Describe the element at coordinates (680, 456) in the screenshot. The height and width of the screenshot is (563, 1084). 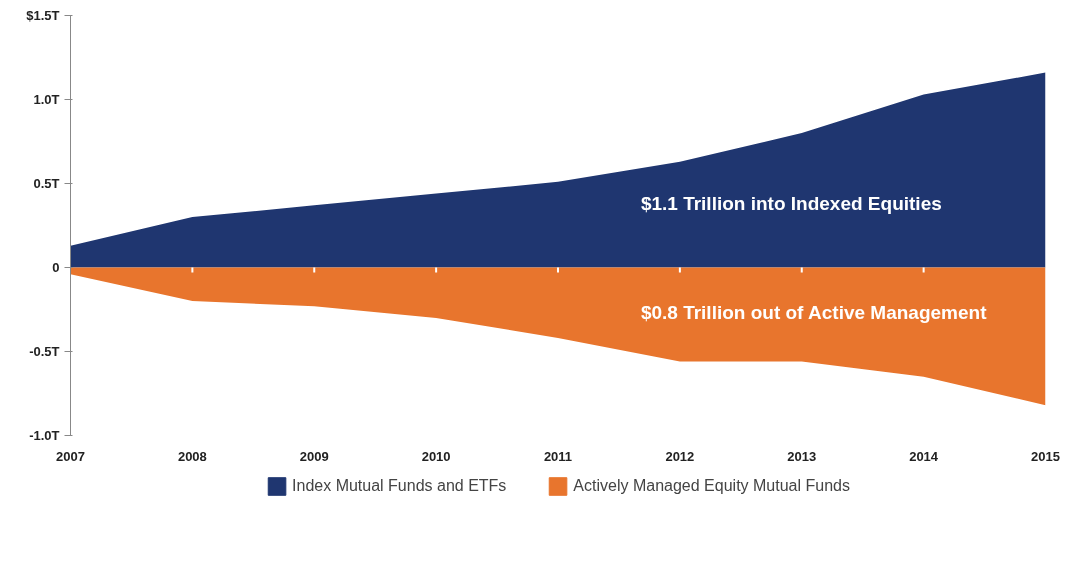
I see `x-tick-label: 2012` at that location.